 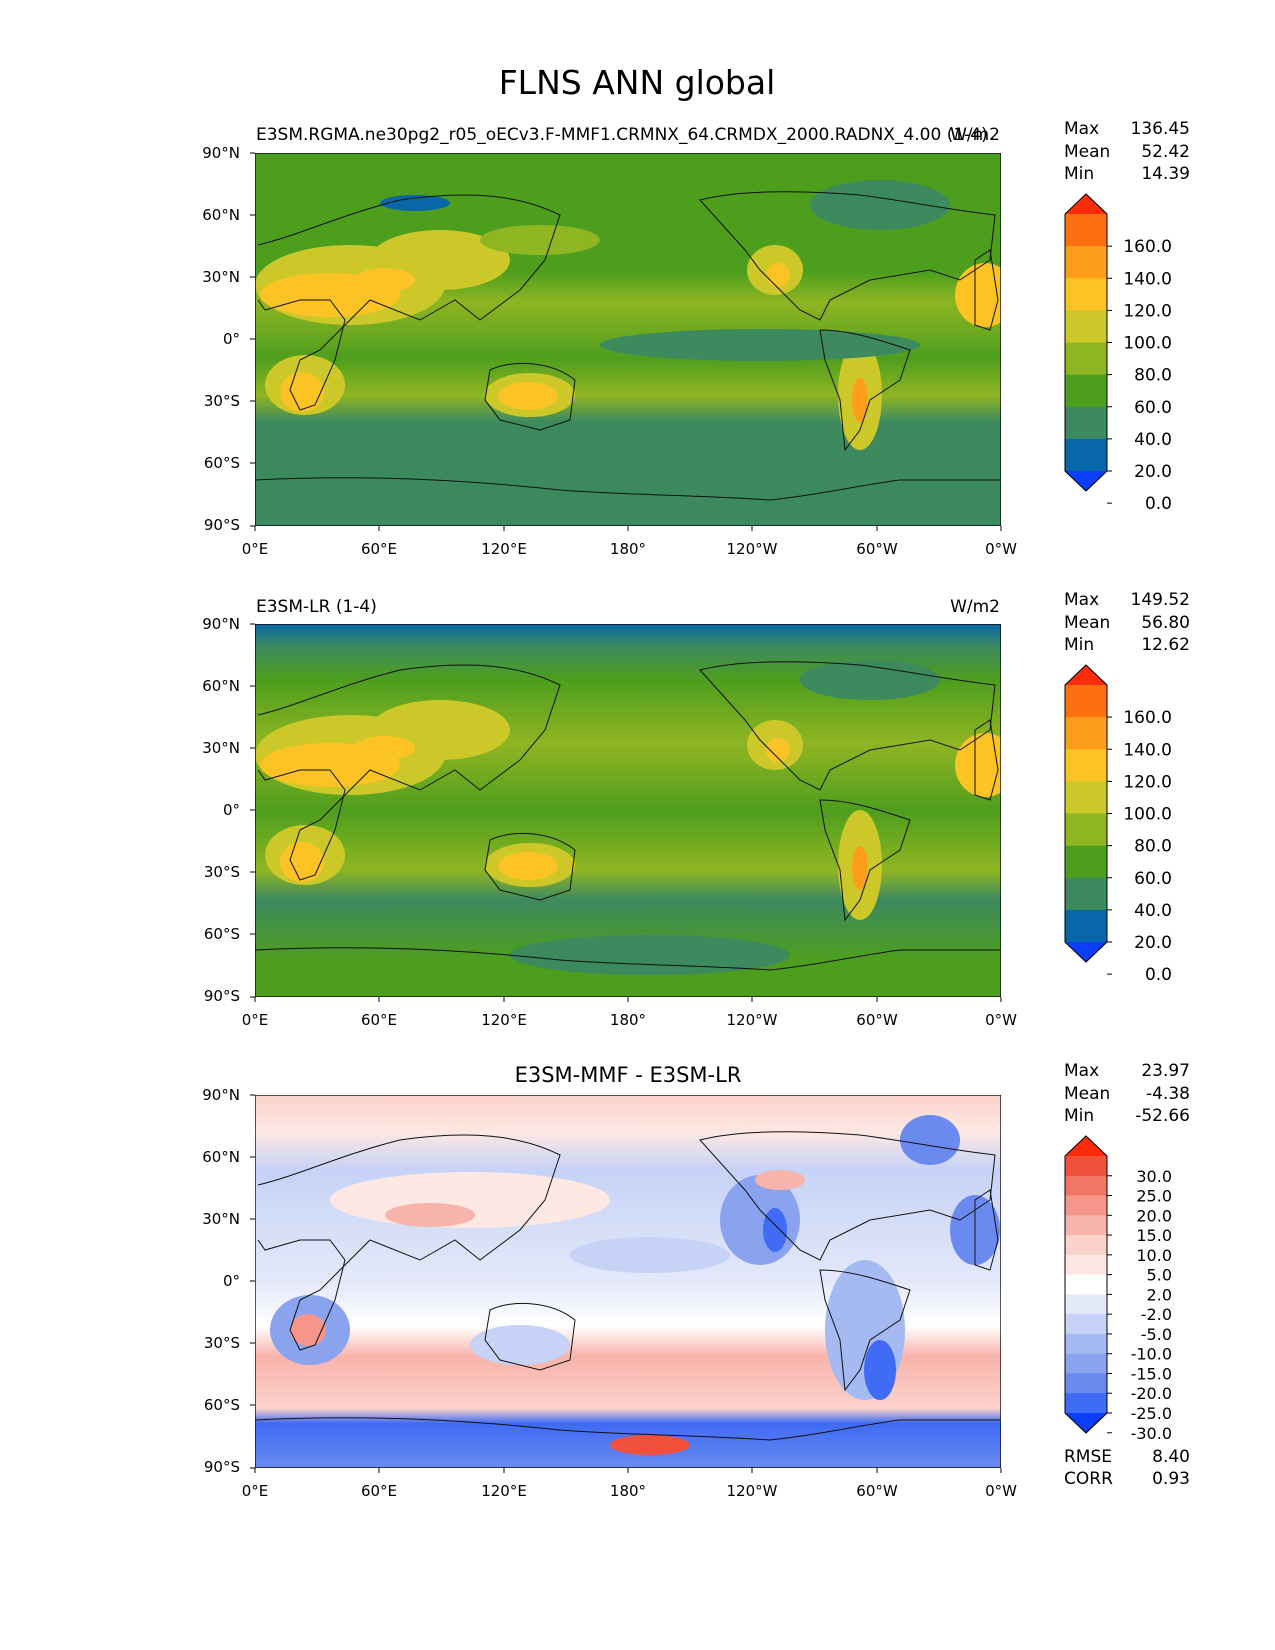 What do you see at coordinates (316, 607) in the screenshot?
I see `panel-reference-left-title: E3SM-LR (1-4)` at bounding box center [316, 607].